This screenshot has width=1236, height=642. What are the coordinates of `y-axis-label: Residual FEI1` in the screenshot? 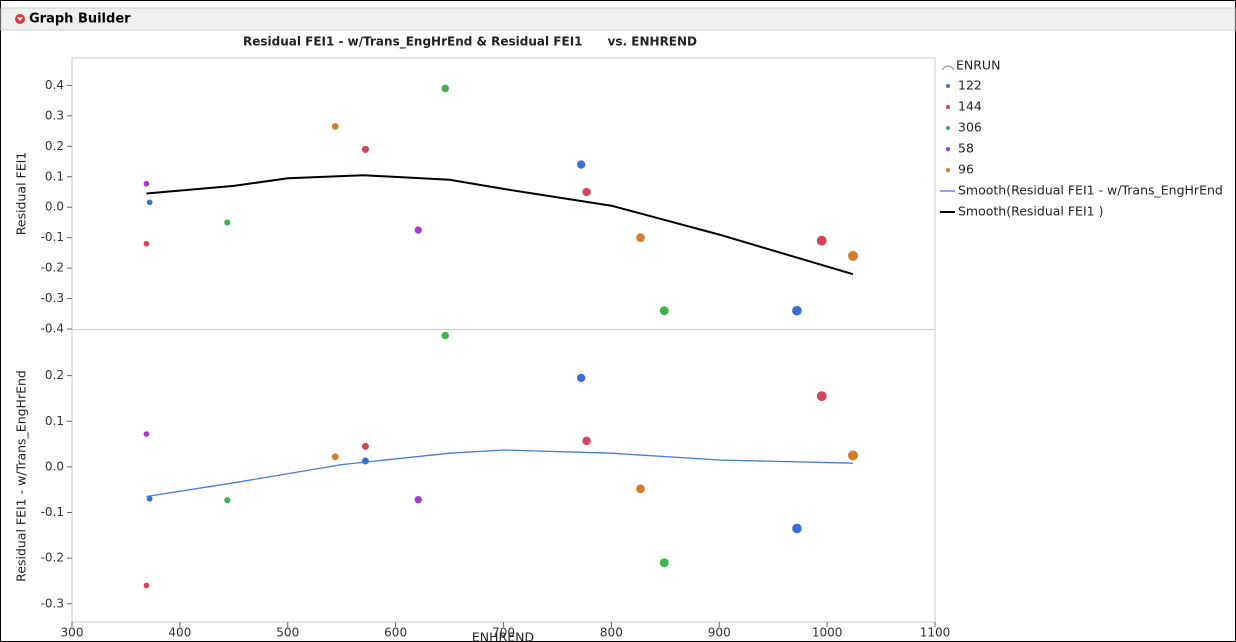 It's located at (21, 194).